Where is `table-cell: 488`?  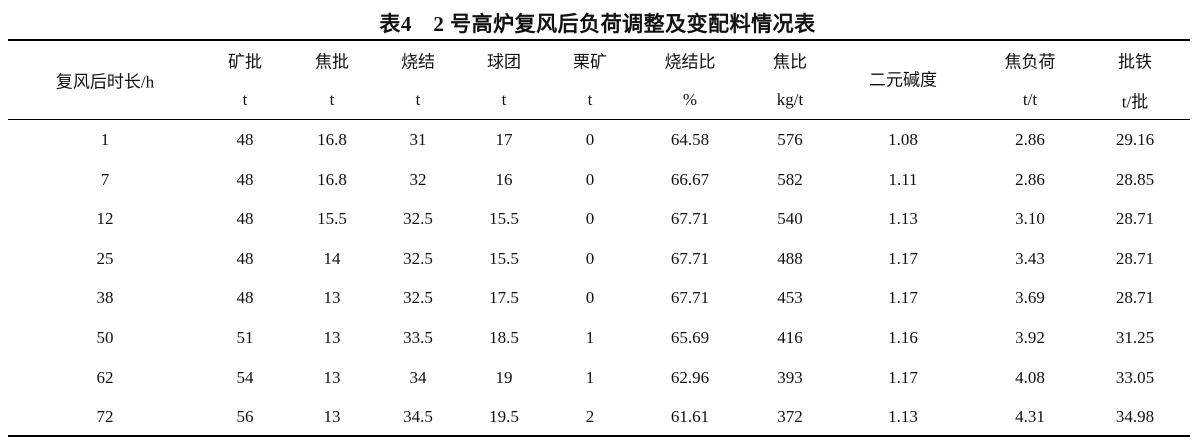
table-cell: 488 is located at coordinates (790, 258).